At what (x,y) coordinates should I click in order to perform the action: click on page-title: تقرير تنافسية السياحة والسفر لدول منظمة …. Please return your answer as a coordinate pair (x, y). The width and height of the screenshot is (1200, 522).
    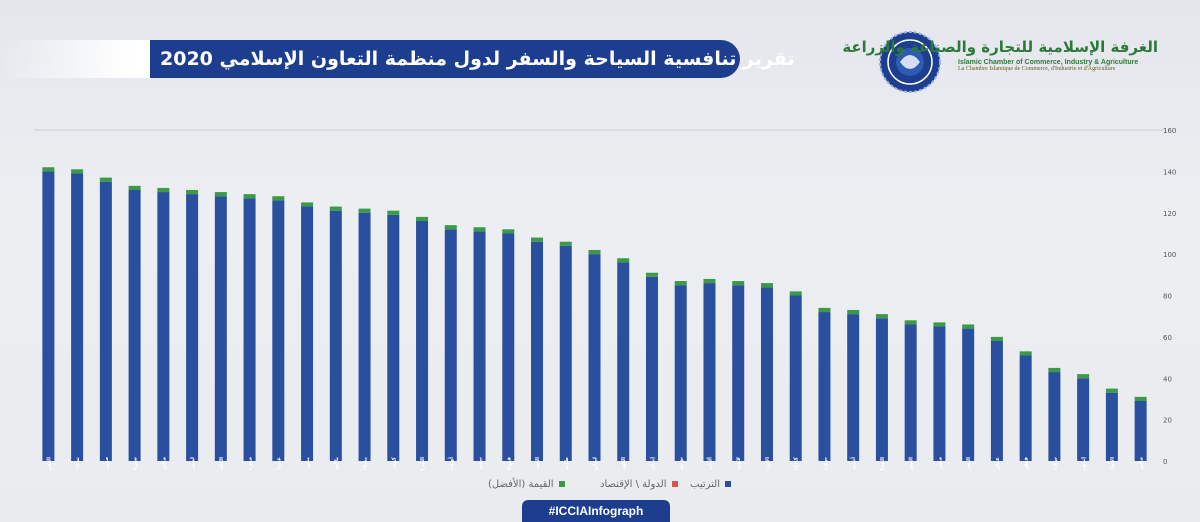
    Looking at the image, I should click on (477, 59).